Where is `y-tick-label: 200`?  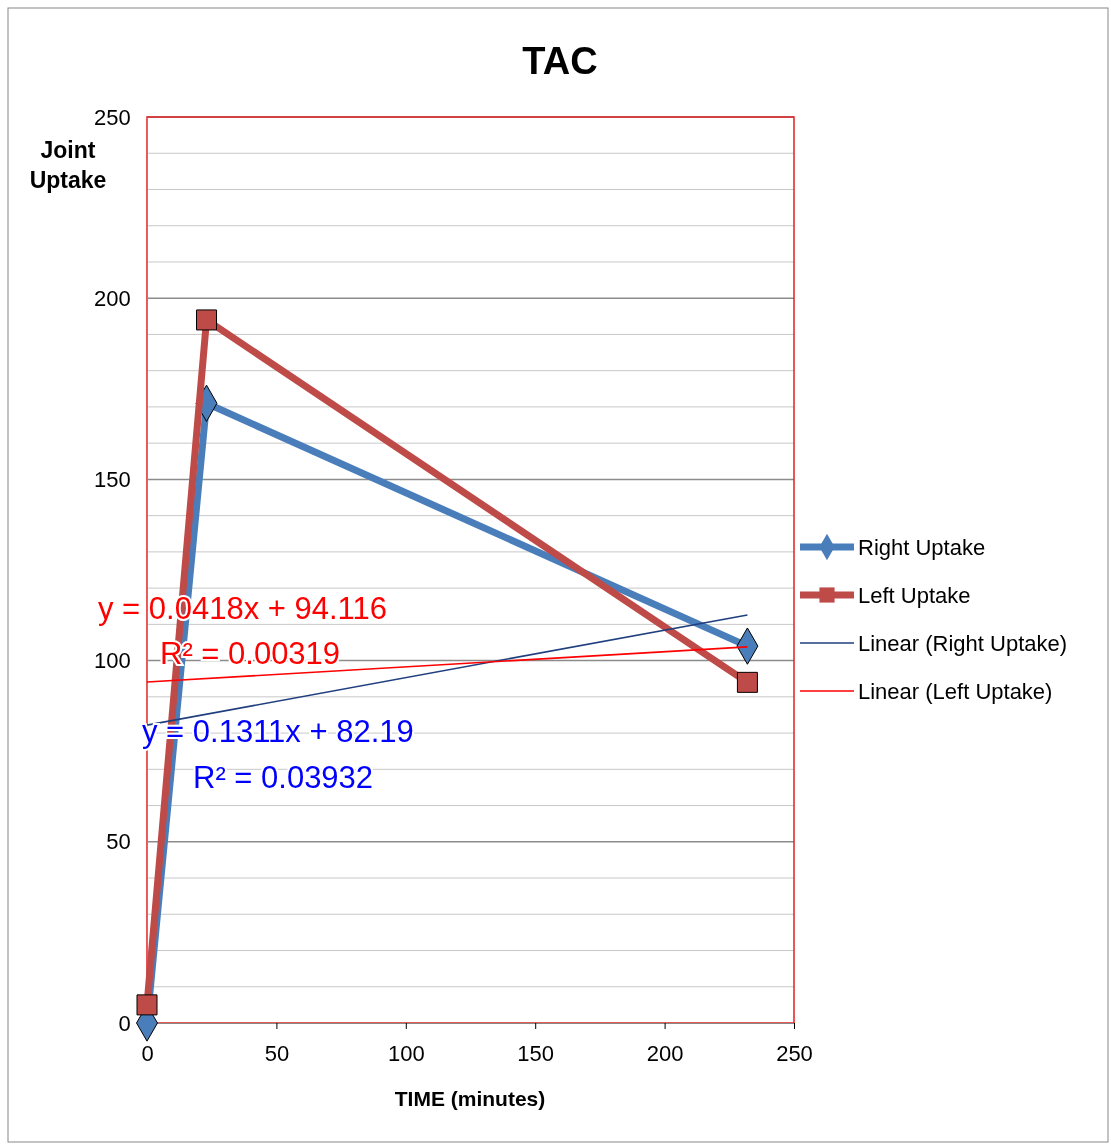
y-tick-label: 200 is located at coordinates (112, 298).